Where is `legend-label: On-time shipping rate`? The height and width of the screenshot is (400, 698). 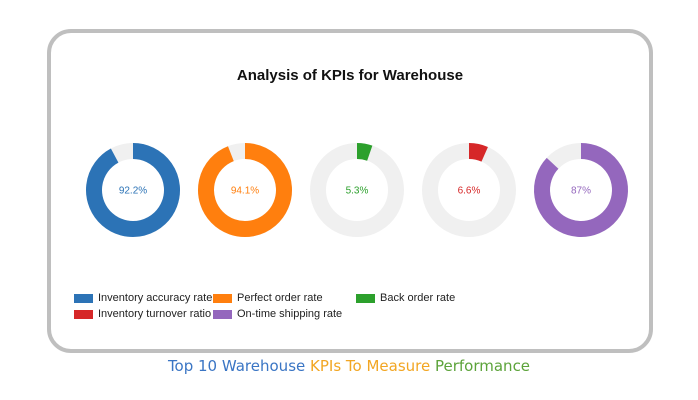
legend-label: On-time shipping rate is located at coordinates (290, 314).